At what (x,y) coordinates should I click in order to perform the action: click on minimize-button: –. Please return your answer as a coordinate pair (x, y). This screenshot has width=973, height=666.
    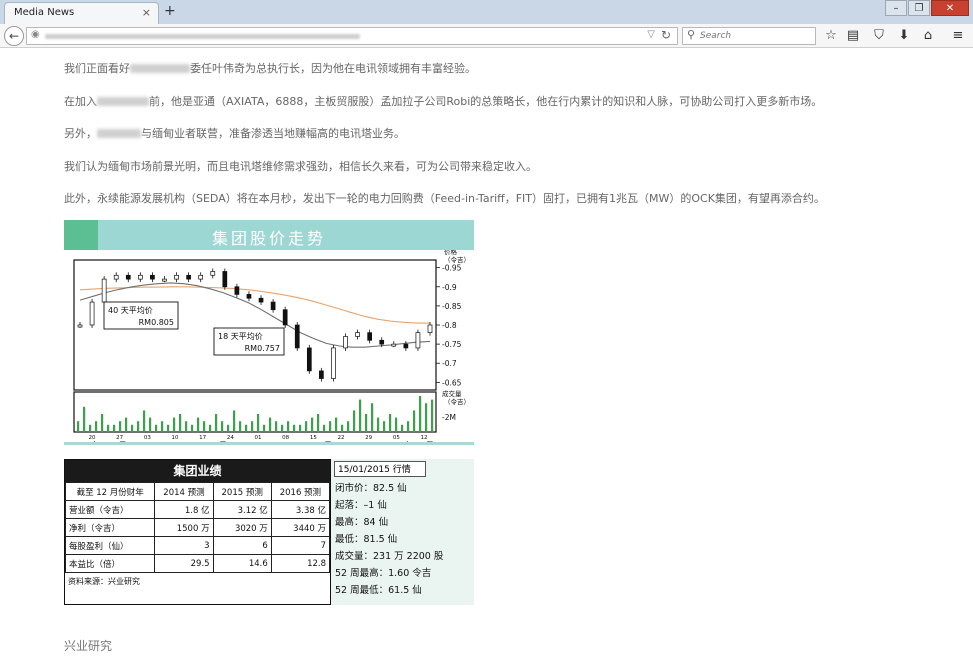
    Looking at the image, I should click on (896, 8).